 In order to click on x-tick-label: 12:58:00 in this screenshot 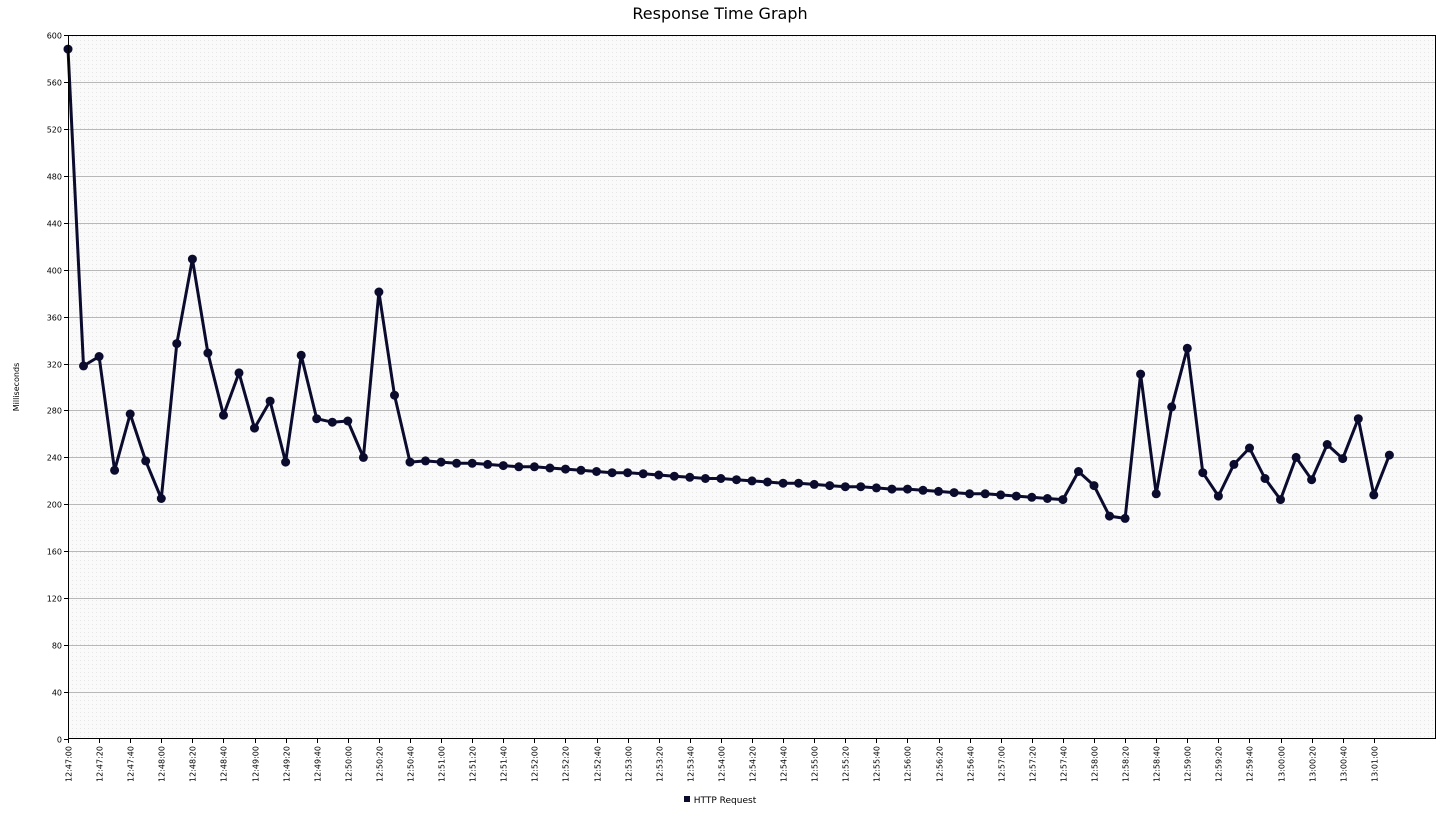, I will do `click(1095, 764)`.